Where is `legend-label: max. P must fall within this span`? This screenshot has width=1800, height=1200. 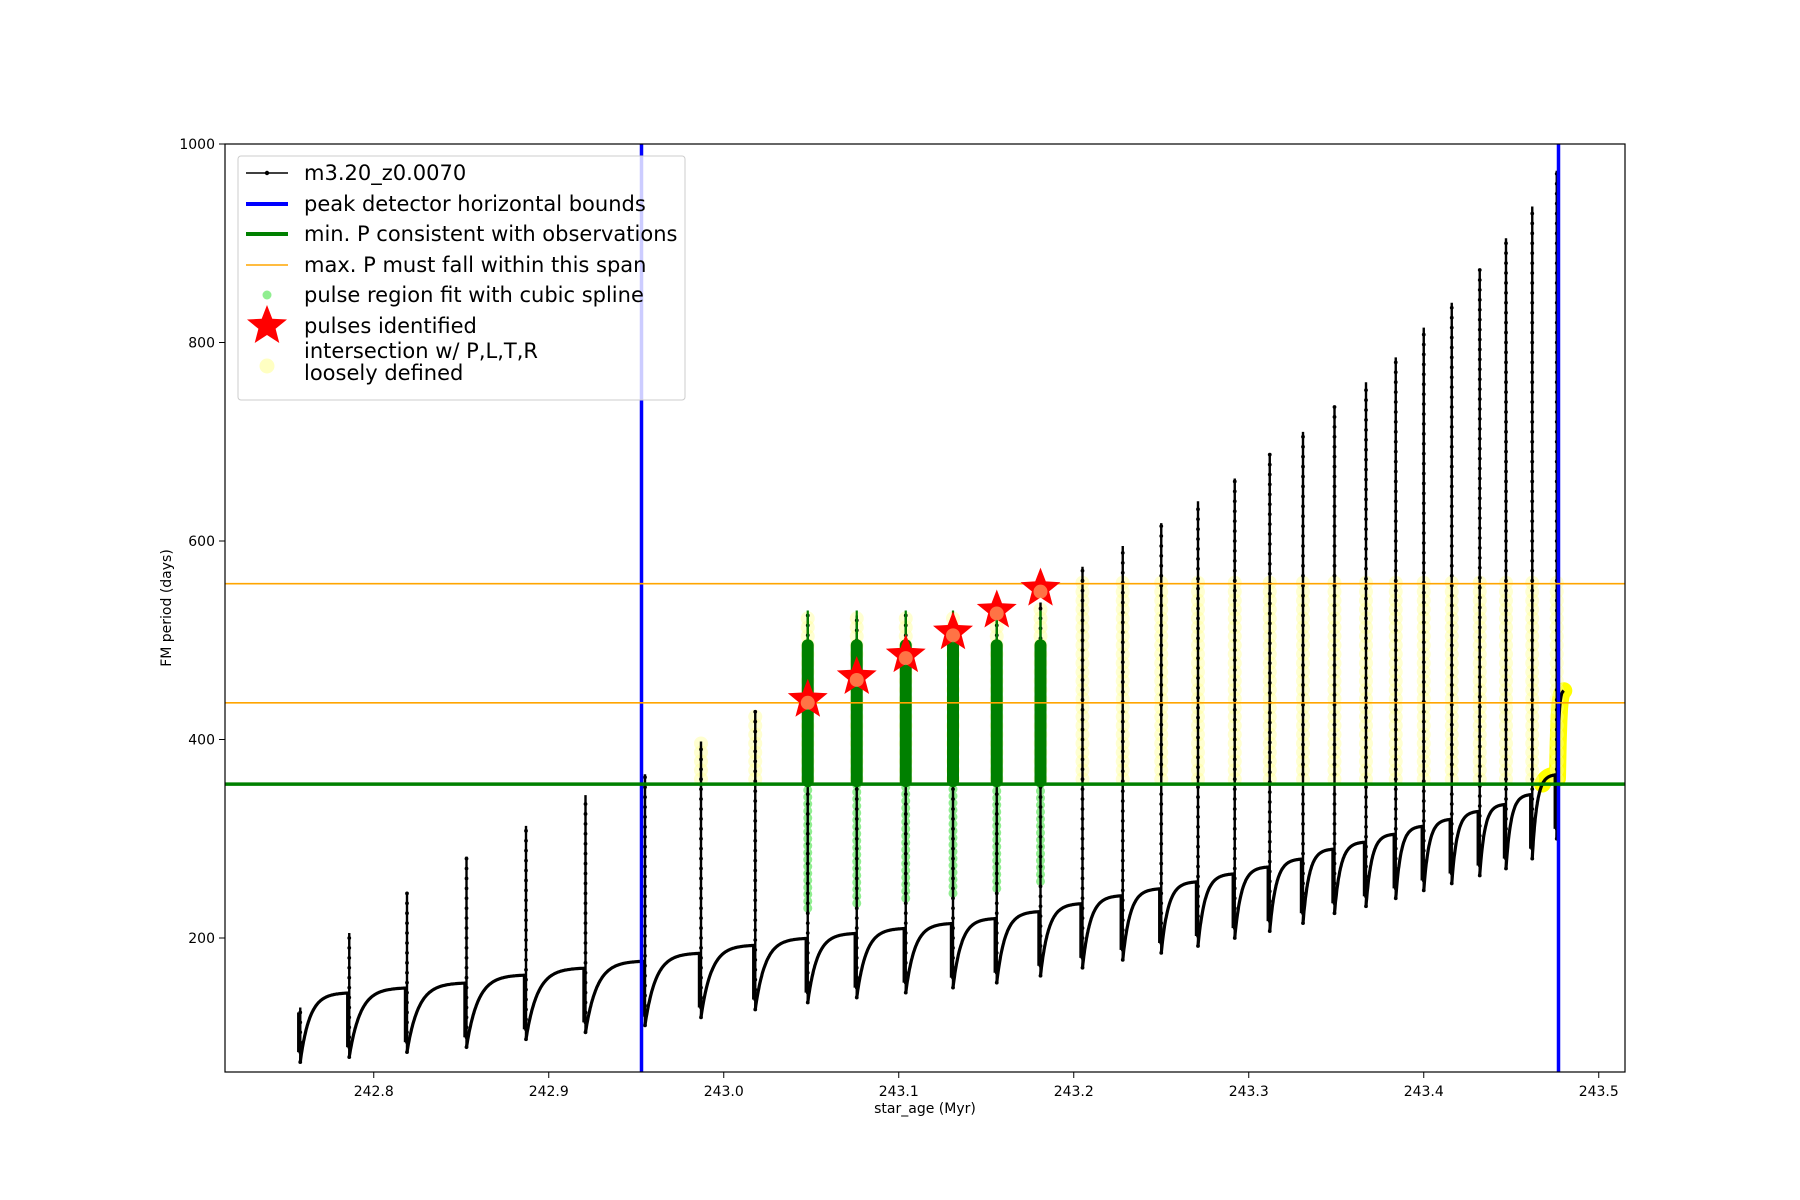 legend-label: max. P must fall within this span is located at coordinates (475, 265).